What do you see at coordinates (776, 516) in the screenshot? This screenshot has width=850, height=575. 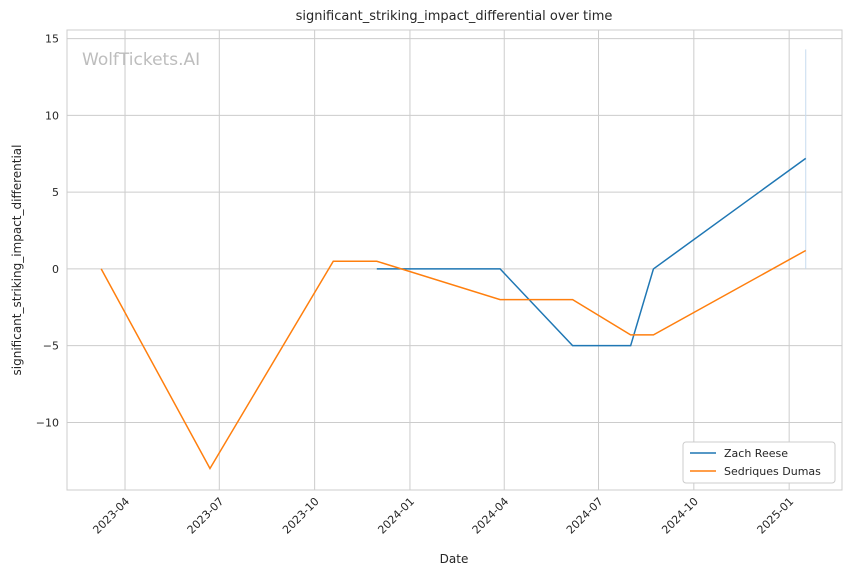 I see `x-tick-label: 2025-01` at bounding box center [776, 516].